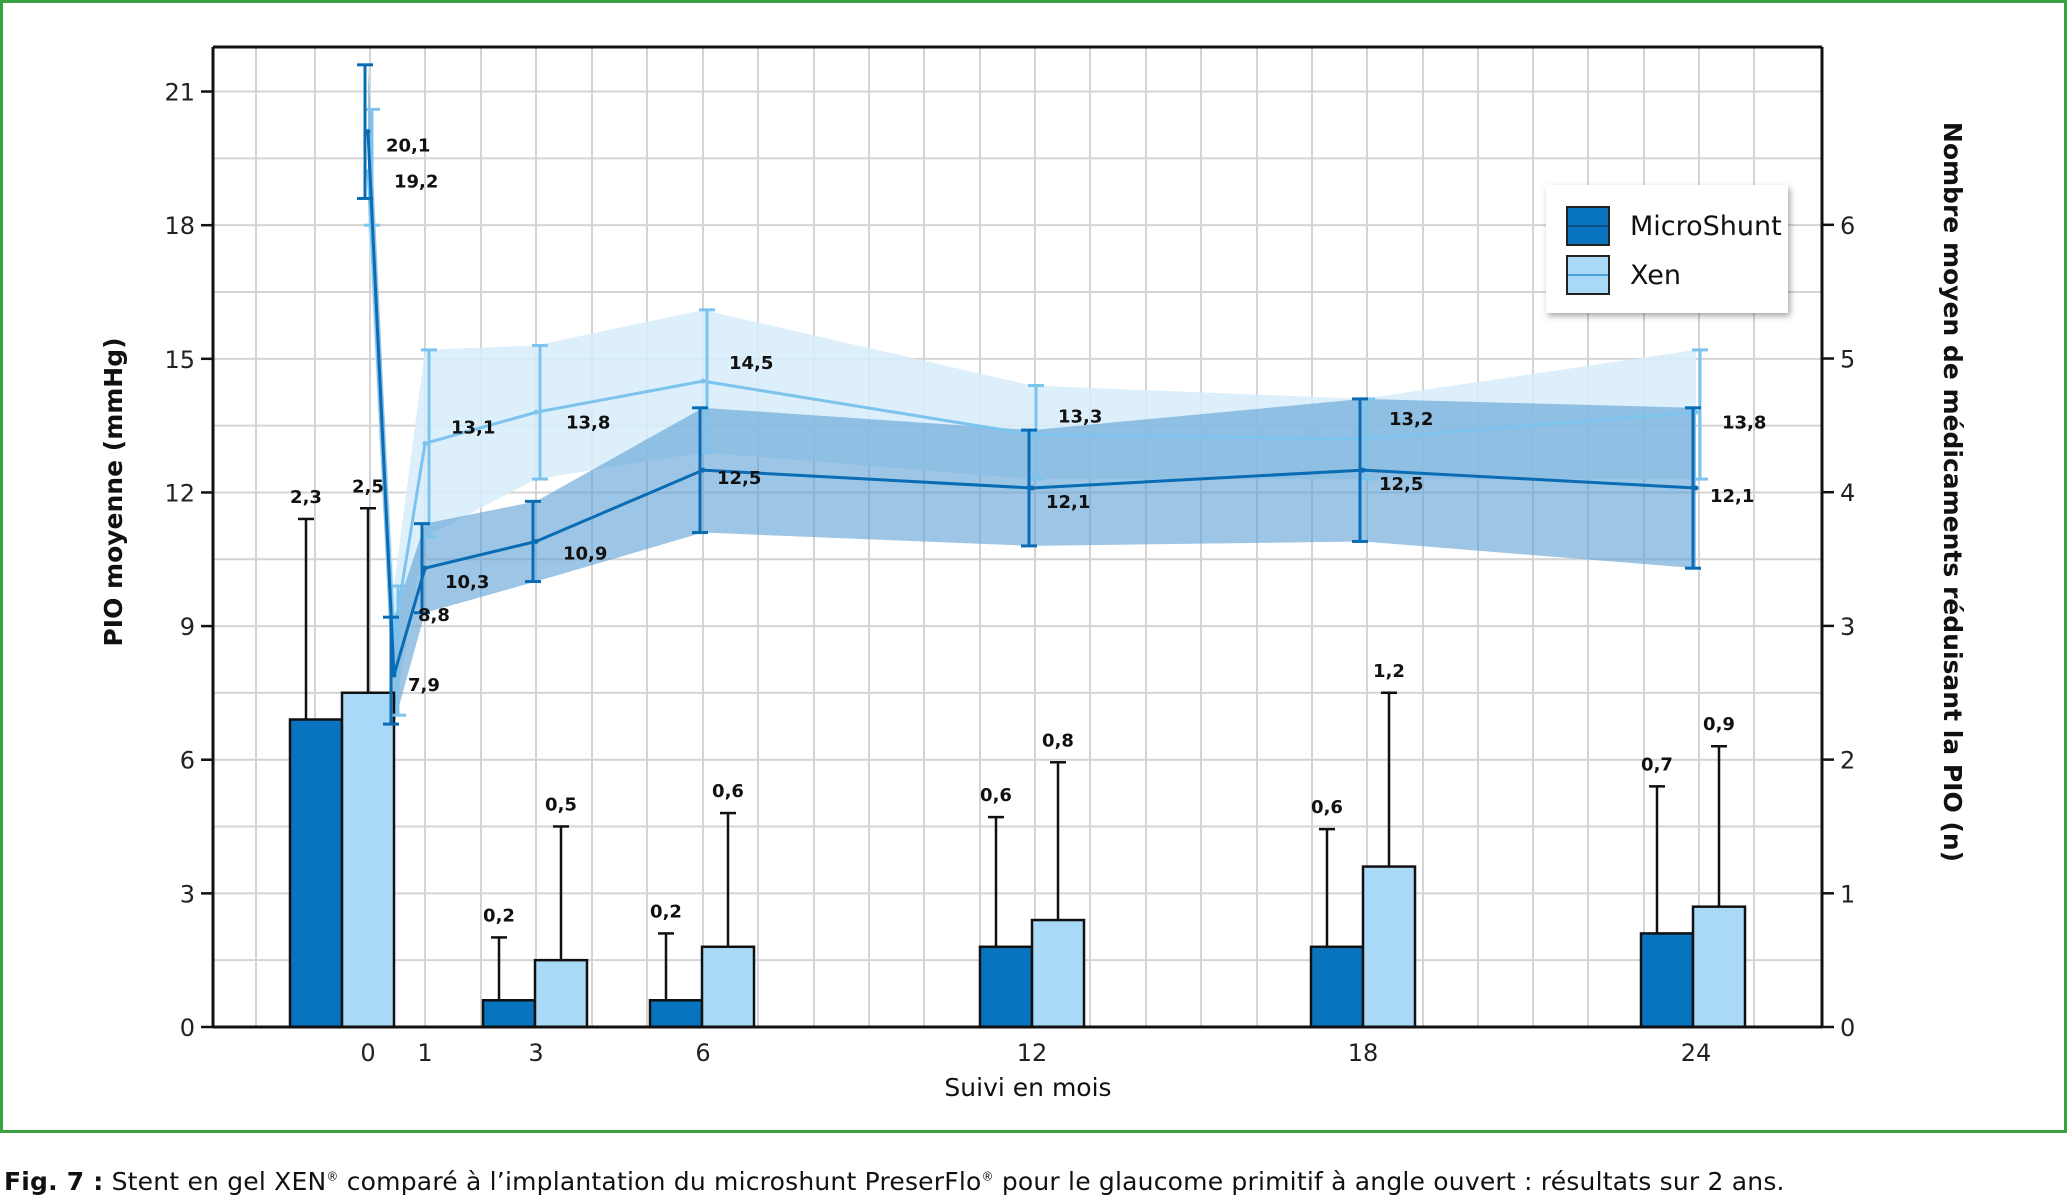  I want to click on legend-item-xen: Xen, so click(1623, 275).